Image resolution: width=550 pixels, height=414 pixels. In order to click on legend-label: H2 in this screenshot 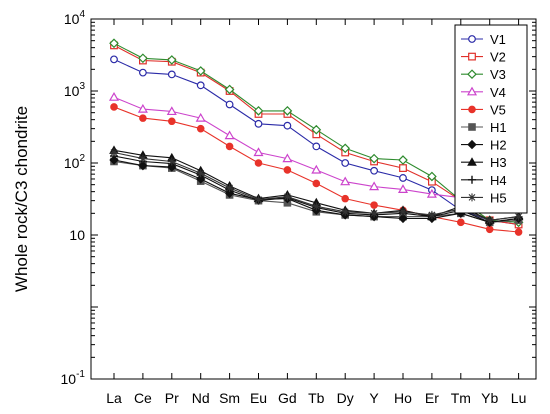, I will do `click(498, 145)`.